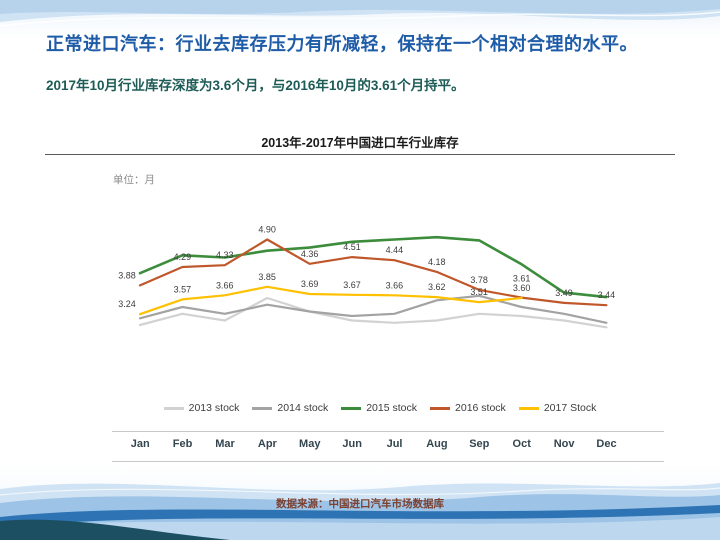  What do you see at coordinates (225, 285) in the screenshot?
I see `data-label-2017-stock-mar: 3.66` at bounding box center [225, 285].